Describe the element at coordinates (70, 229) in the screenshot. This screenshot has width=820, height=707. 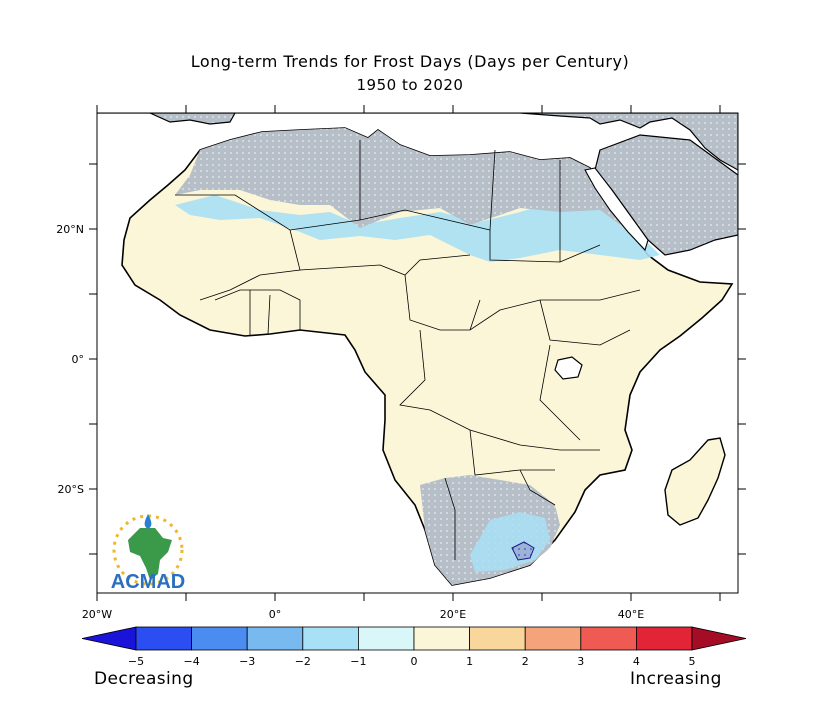
I see `lat-label-20n: 20°N` at that location.